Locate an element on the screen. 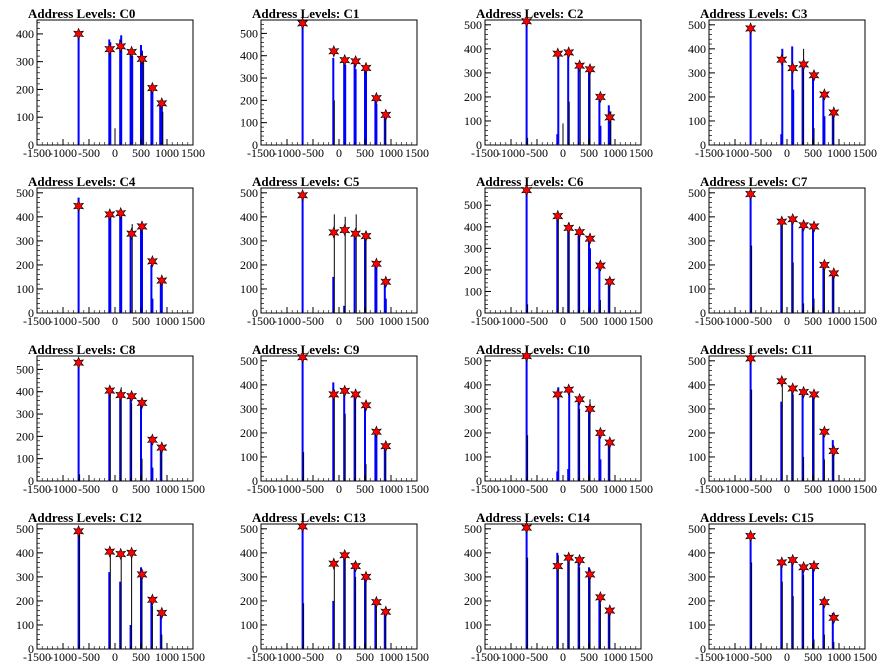  x-tick-label: 1000 is located at coordinates (615, 489).